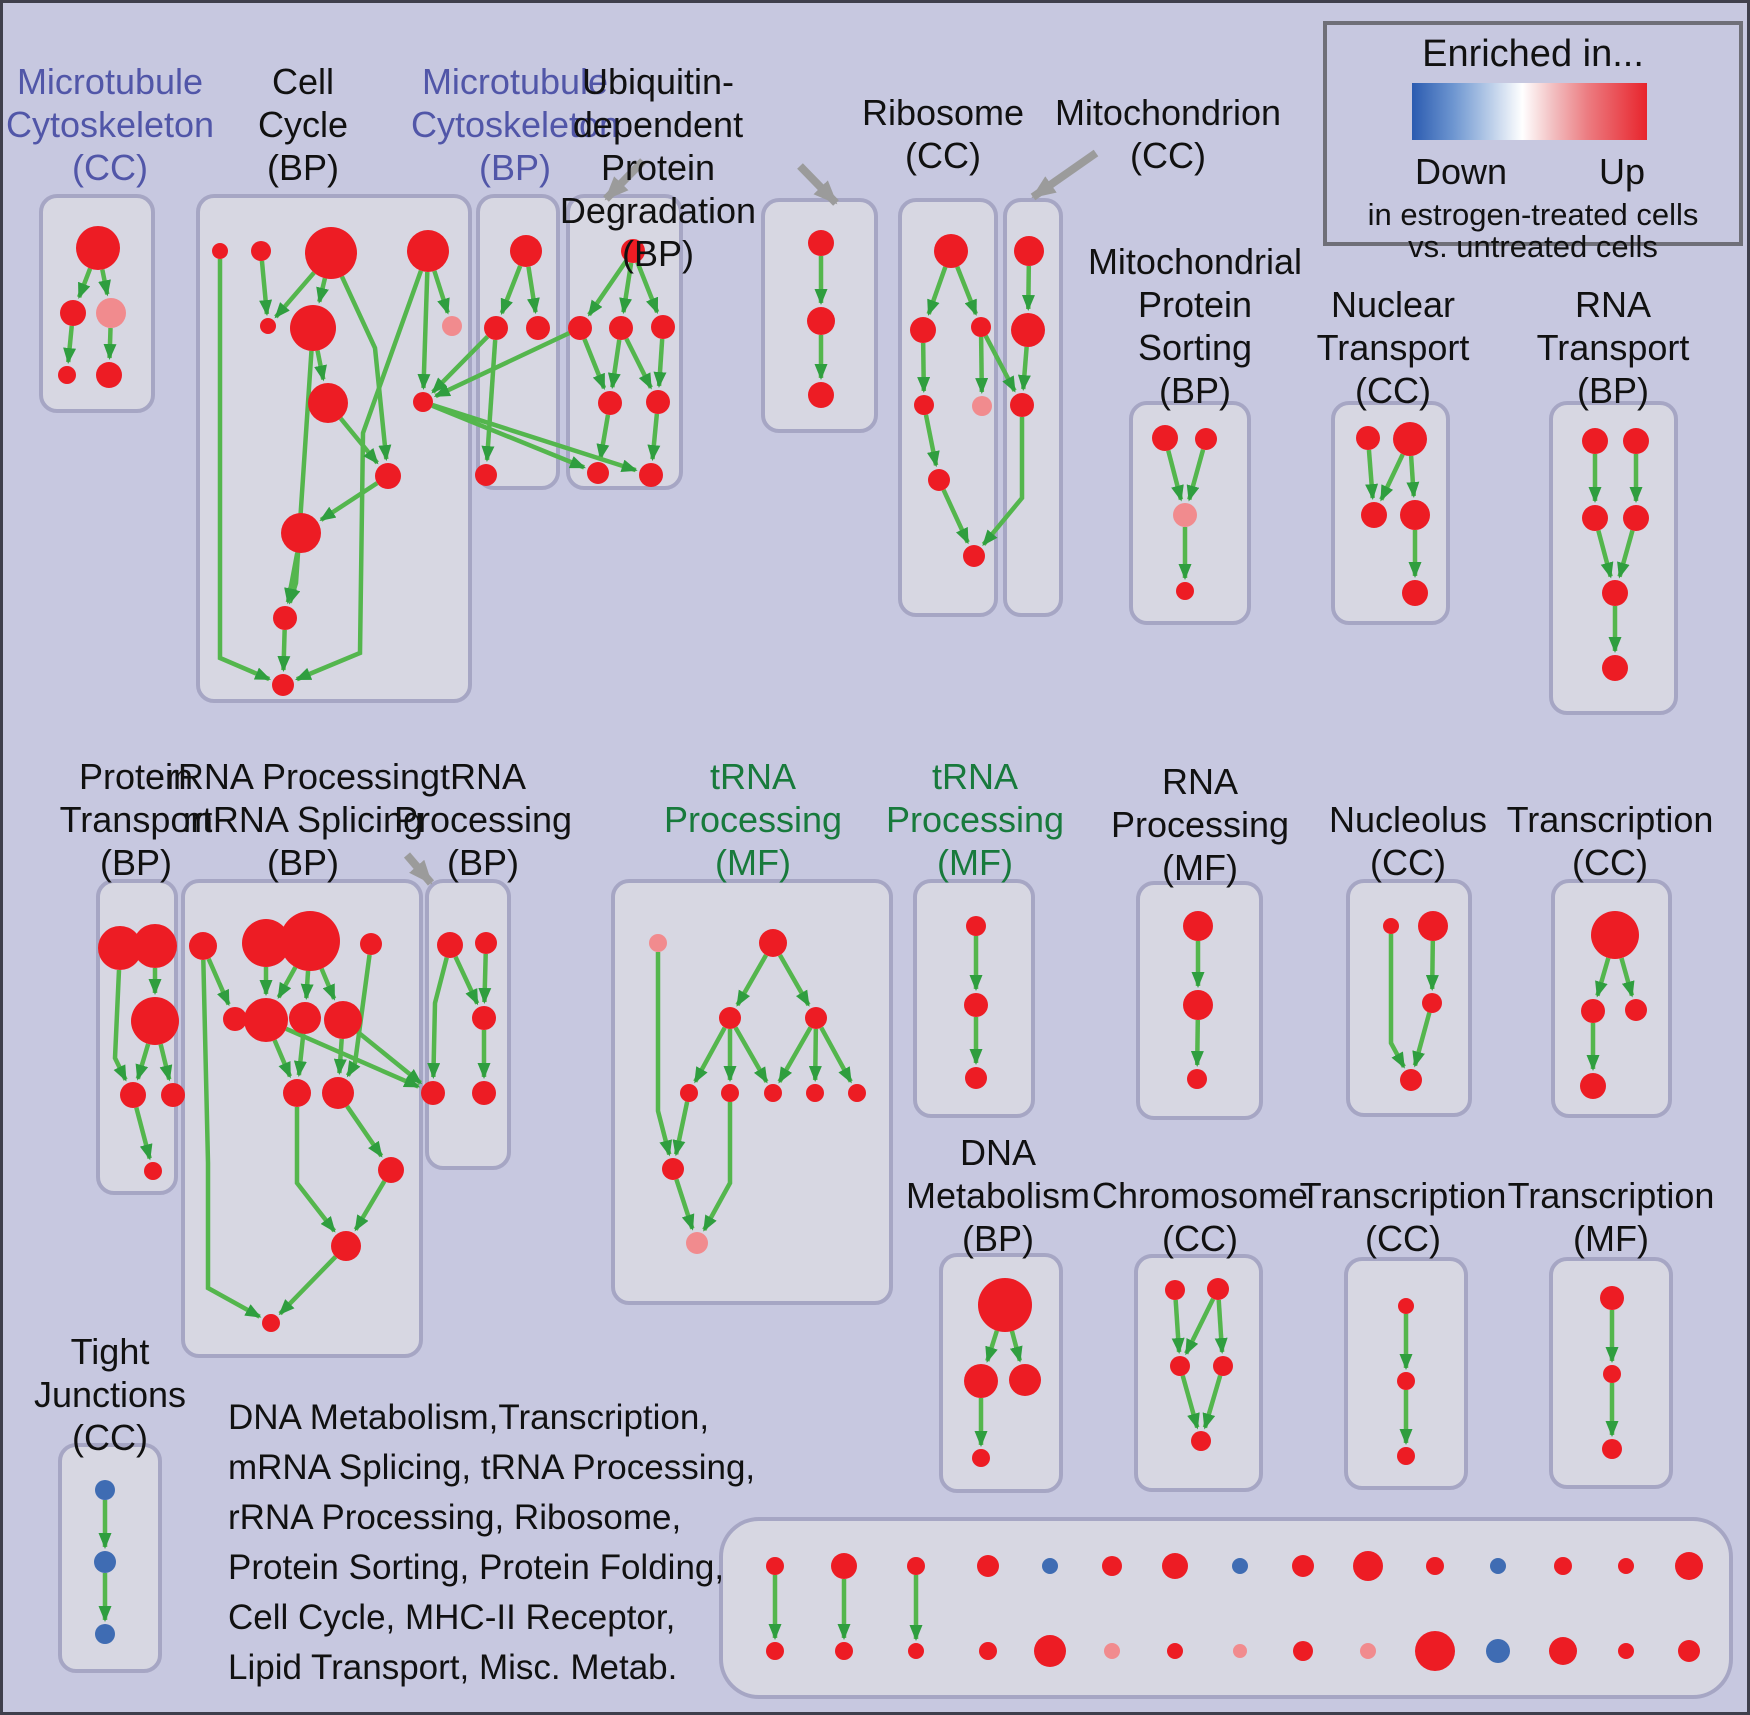 The width and height of the screenshot is (1750, 1715). Describe the element at coordinates (1198, 1373) in the screenshot. I see `cluster-box-chromosome` at that location.